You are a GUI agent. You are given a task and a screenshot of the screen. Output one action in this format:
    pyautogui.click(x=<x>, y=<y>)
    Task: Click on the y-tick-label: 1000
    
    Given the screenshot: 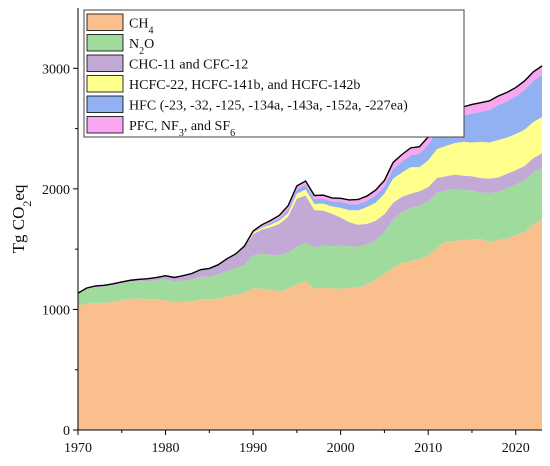 What is the action you would take?
    pyautogui.click(x=56, y=310)
    